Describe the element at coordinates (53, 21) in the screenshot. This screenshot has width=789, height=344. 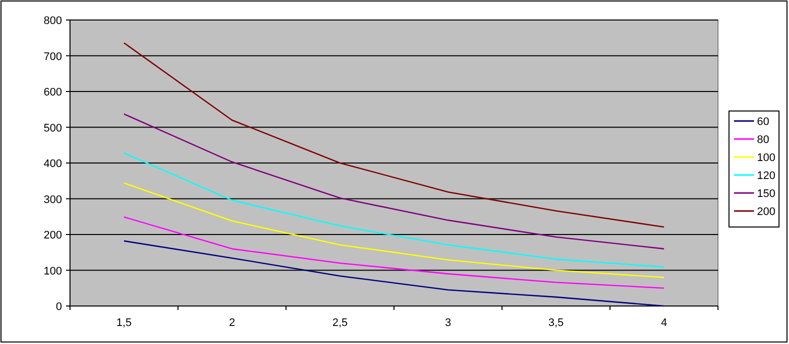
I see `y-tick-label: 800` at that location.